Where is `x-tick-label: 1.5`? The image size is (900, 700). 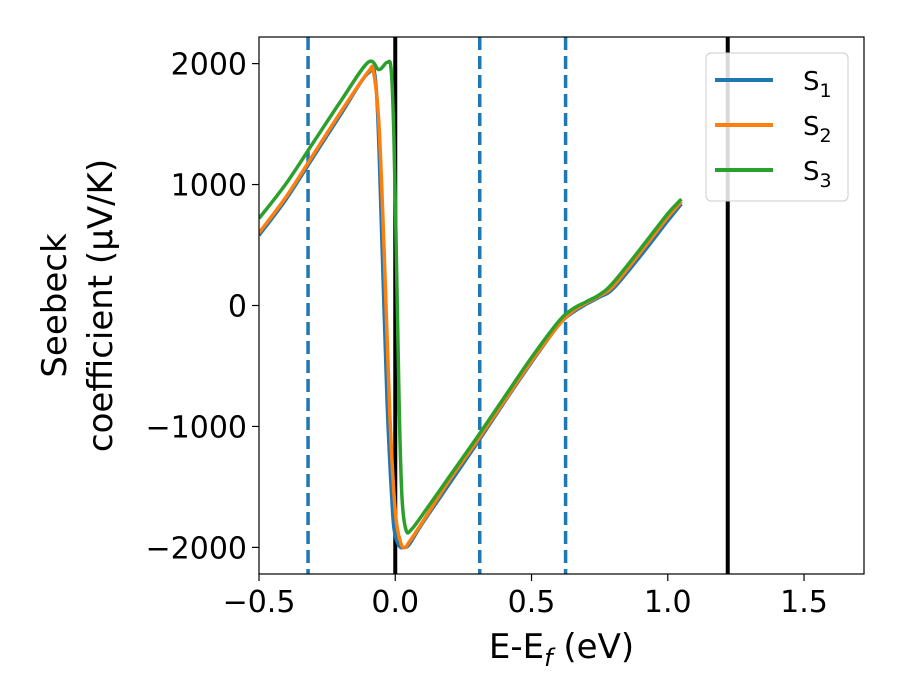 x-tick-label: 1.5 is located at coordinates (804, 602).